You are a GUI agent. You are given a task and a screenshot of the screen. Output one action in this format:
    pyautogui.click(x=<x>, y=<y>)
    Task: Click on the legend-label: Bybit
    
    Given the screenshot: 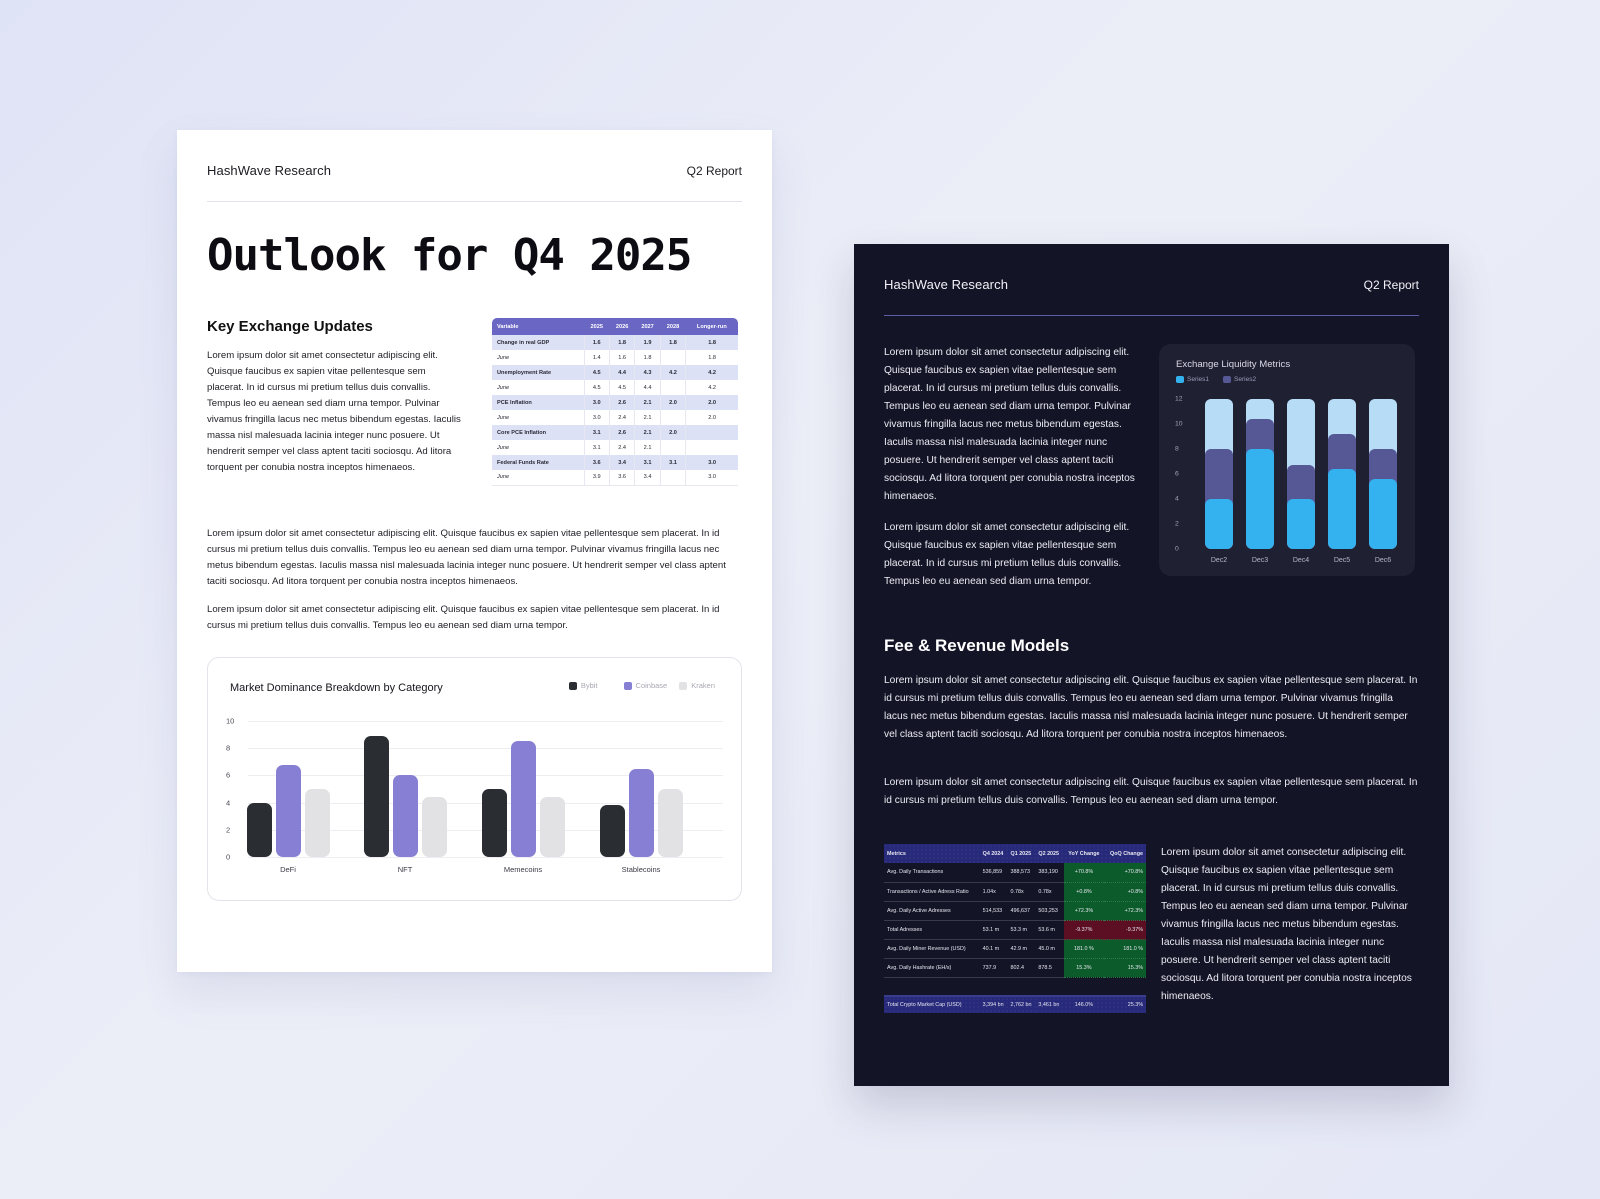 What is the action you would take?
    pyautogui.click(x=589, y=685)
    